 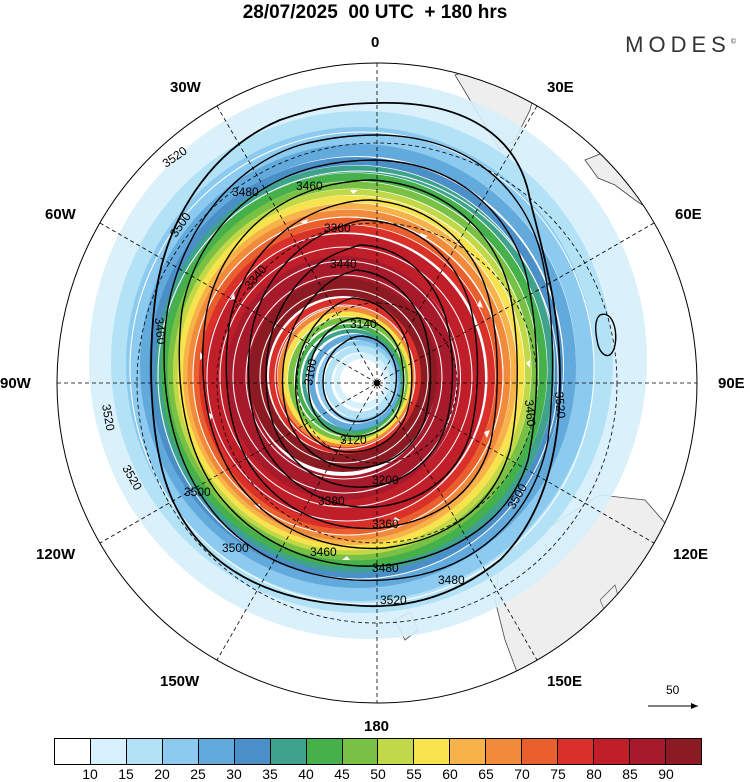 I want to click on colorbar-tick-label: 60, so click(x=450, y=774).